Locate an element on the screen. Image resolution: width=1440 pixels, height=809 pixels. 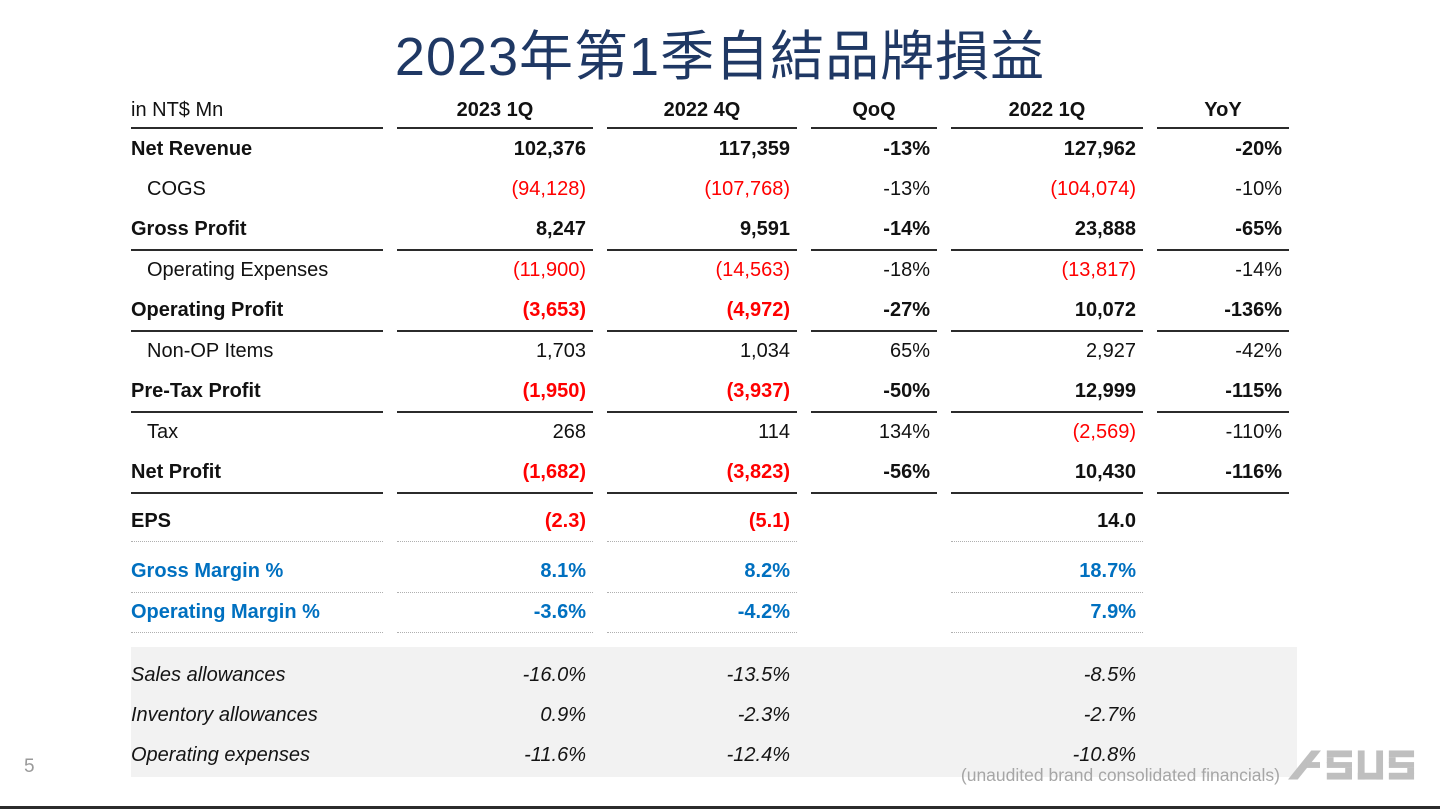
cell-value: 102,376 is located at coordinates (549, 148).